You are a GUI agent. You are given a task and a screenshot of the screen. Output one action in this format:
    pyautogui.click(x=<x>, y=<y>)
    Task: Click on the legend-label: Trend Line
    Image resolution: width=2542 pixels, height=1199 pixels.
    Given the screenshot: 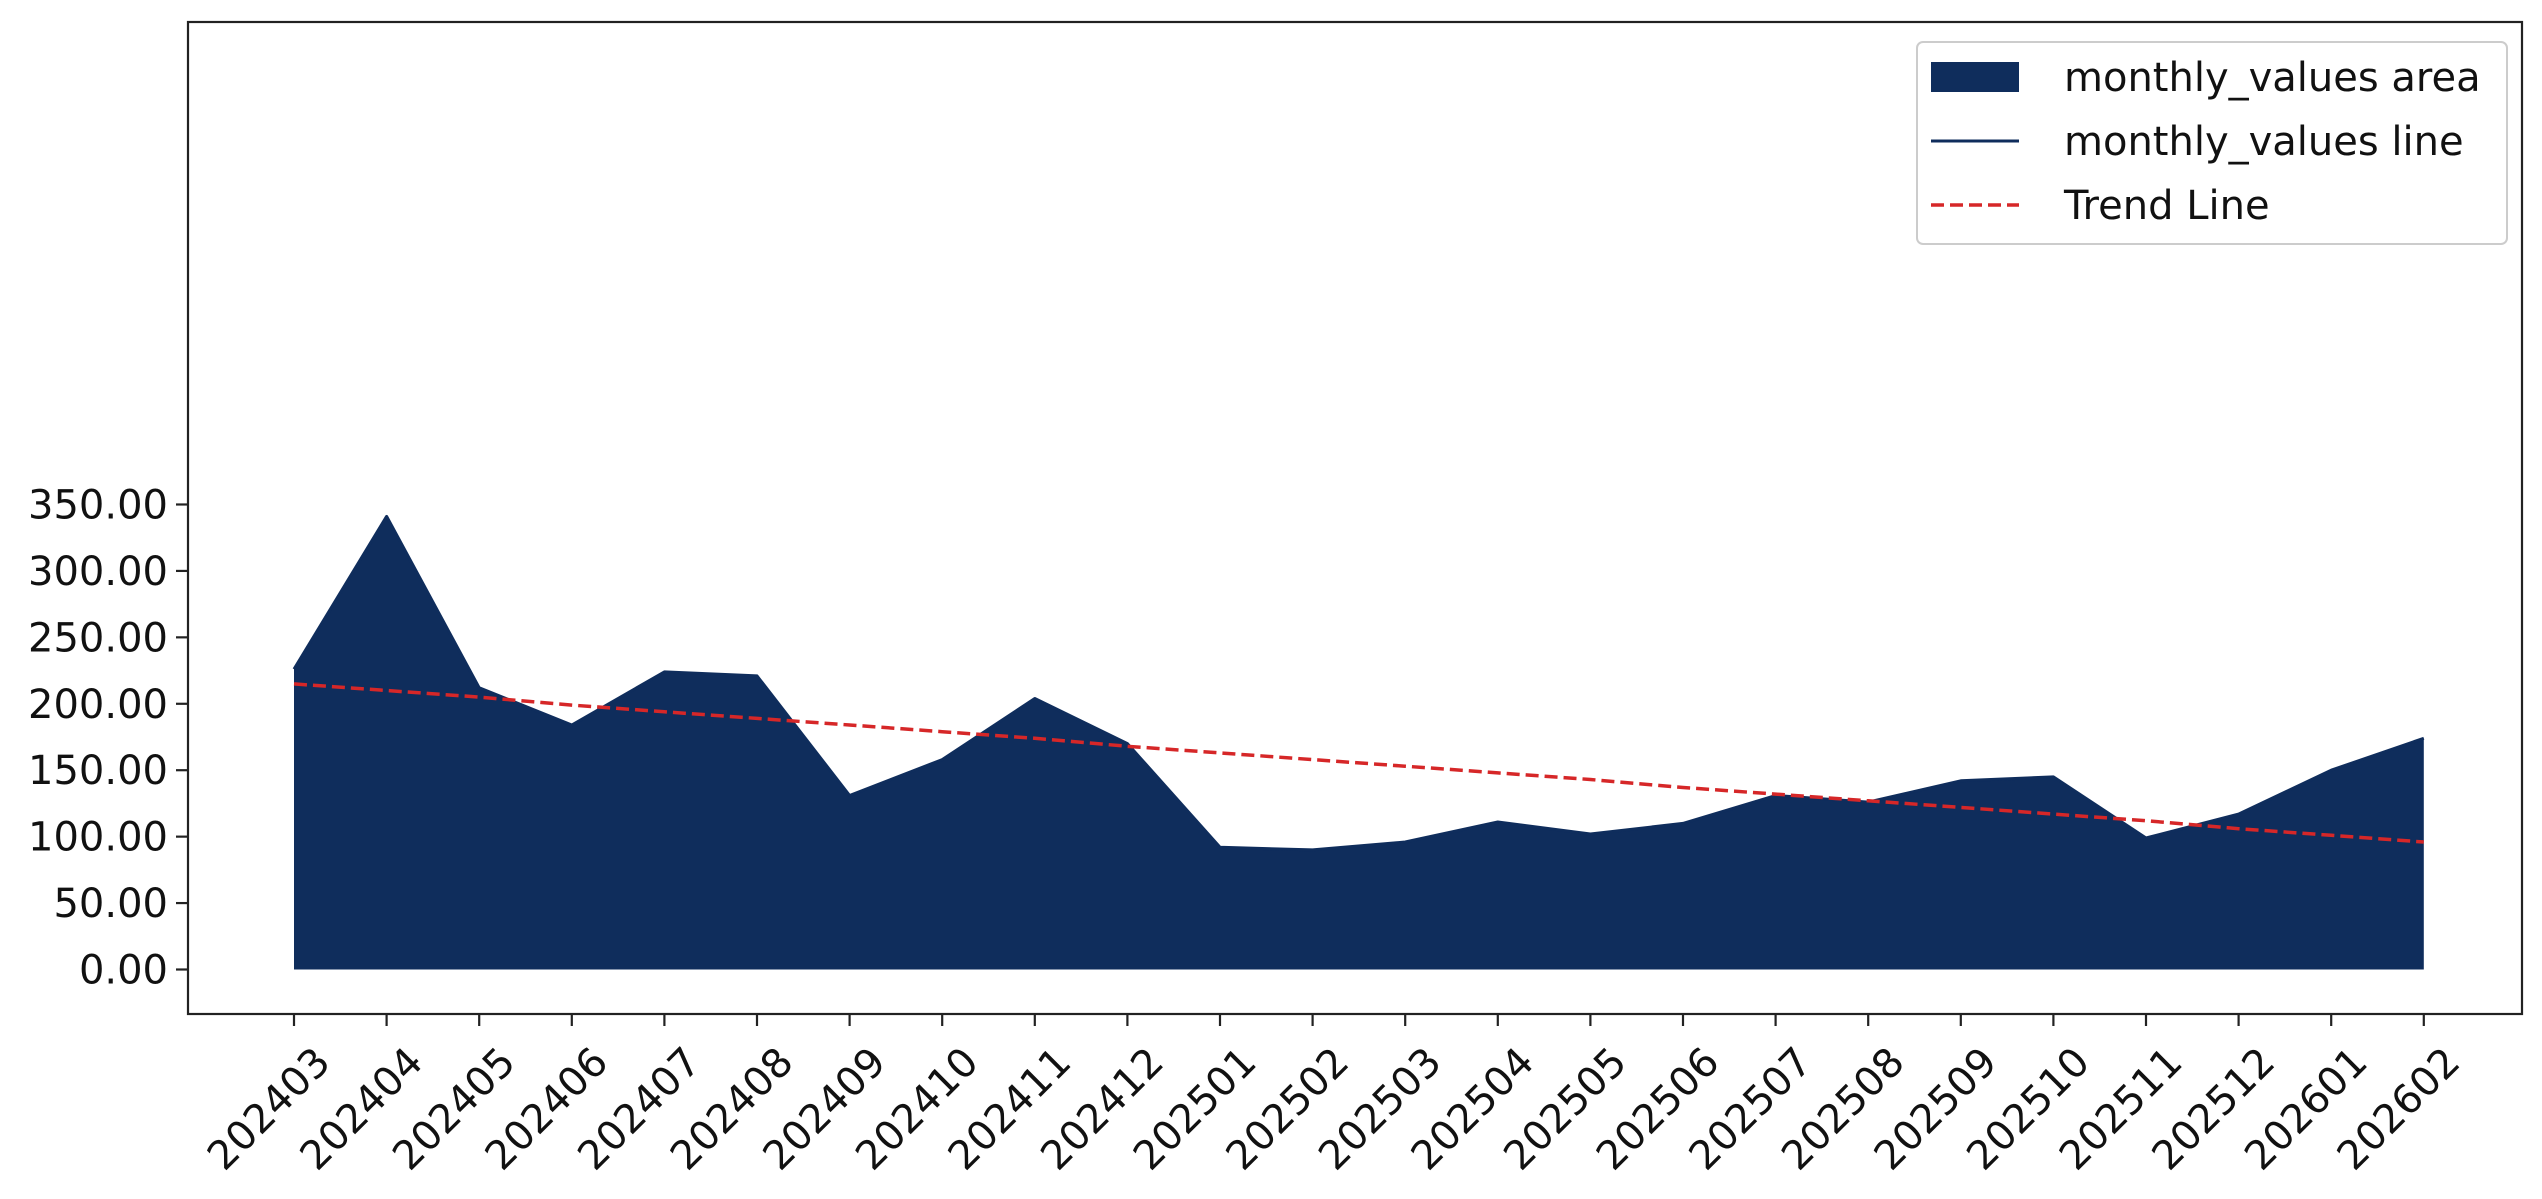 What is the action you would take?
    pyautogui.click(x=2166, y=206)
    